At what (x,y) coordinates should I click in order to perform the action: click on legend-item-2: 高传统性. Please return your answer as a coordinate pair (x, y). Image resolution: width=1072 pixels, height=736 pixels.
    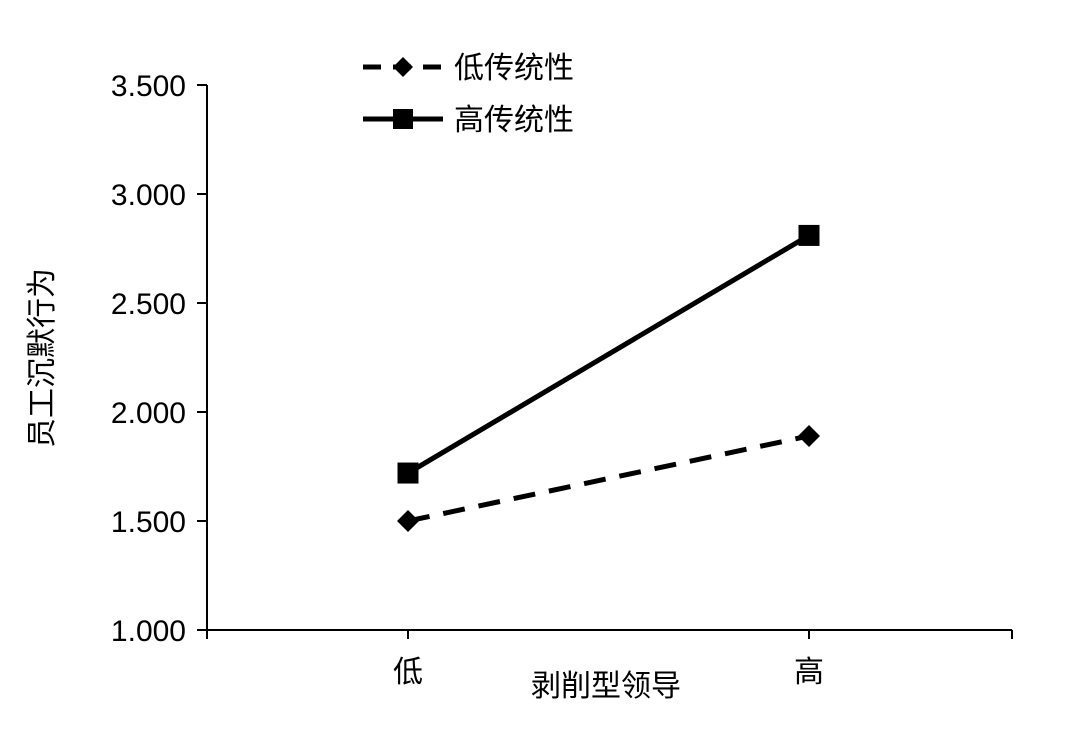
    Looking at the image, I should click on (468, 120).